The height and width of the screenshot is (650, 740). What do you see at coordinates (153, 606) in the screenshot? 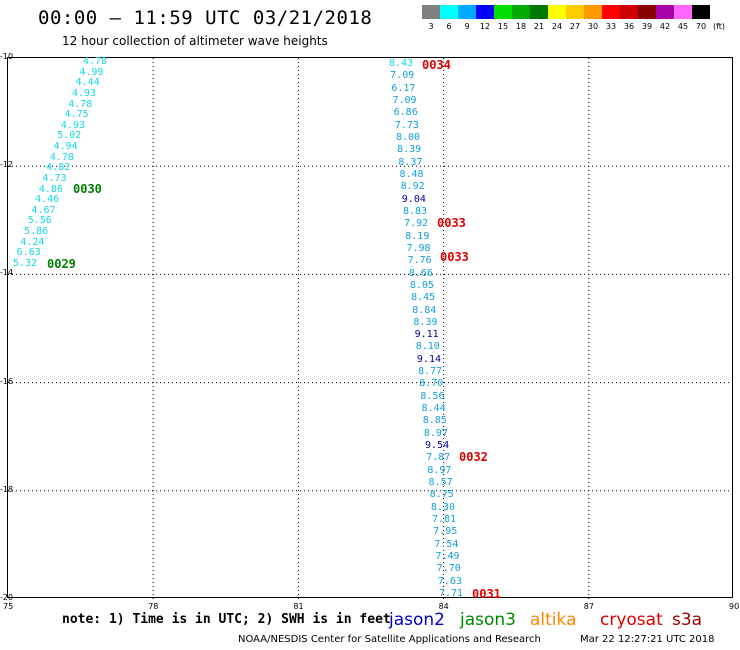
I see `longitude-tick-label: 78` at bounding box center [153, 606].